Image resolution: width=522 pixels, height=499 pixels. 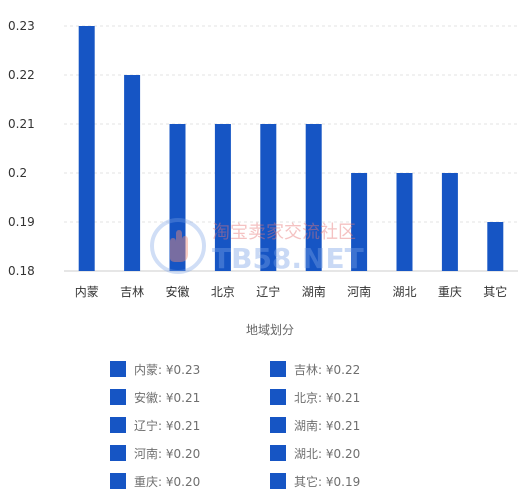 What do you see at coordinates (21, 148) in the screenshot?
I see `y-tick-labels: 0.18 0.19 0.2 0.21 0.22 0.23` at bounding box center [21, 148].